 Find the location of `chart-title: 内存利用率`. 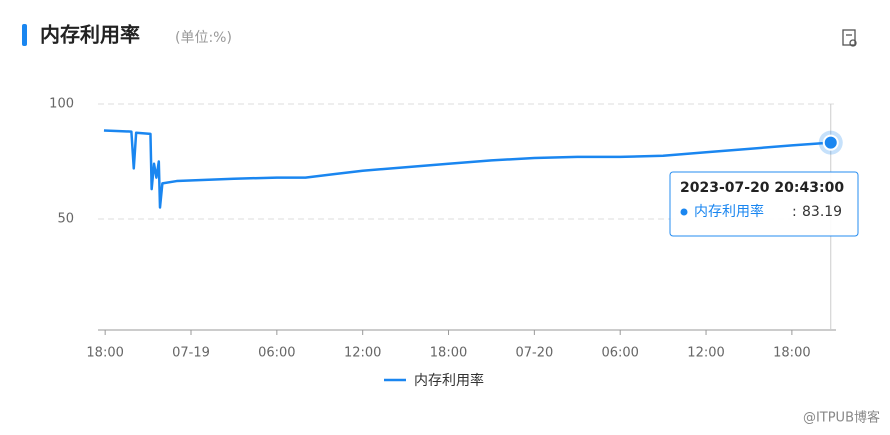

chart-title: 内存利用率 is located at coordinates (90, 35).